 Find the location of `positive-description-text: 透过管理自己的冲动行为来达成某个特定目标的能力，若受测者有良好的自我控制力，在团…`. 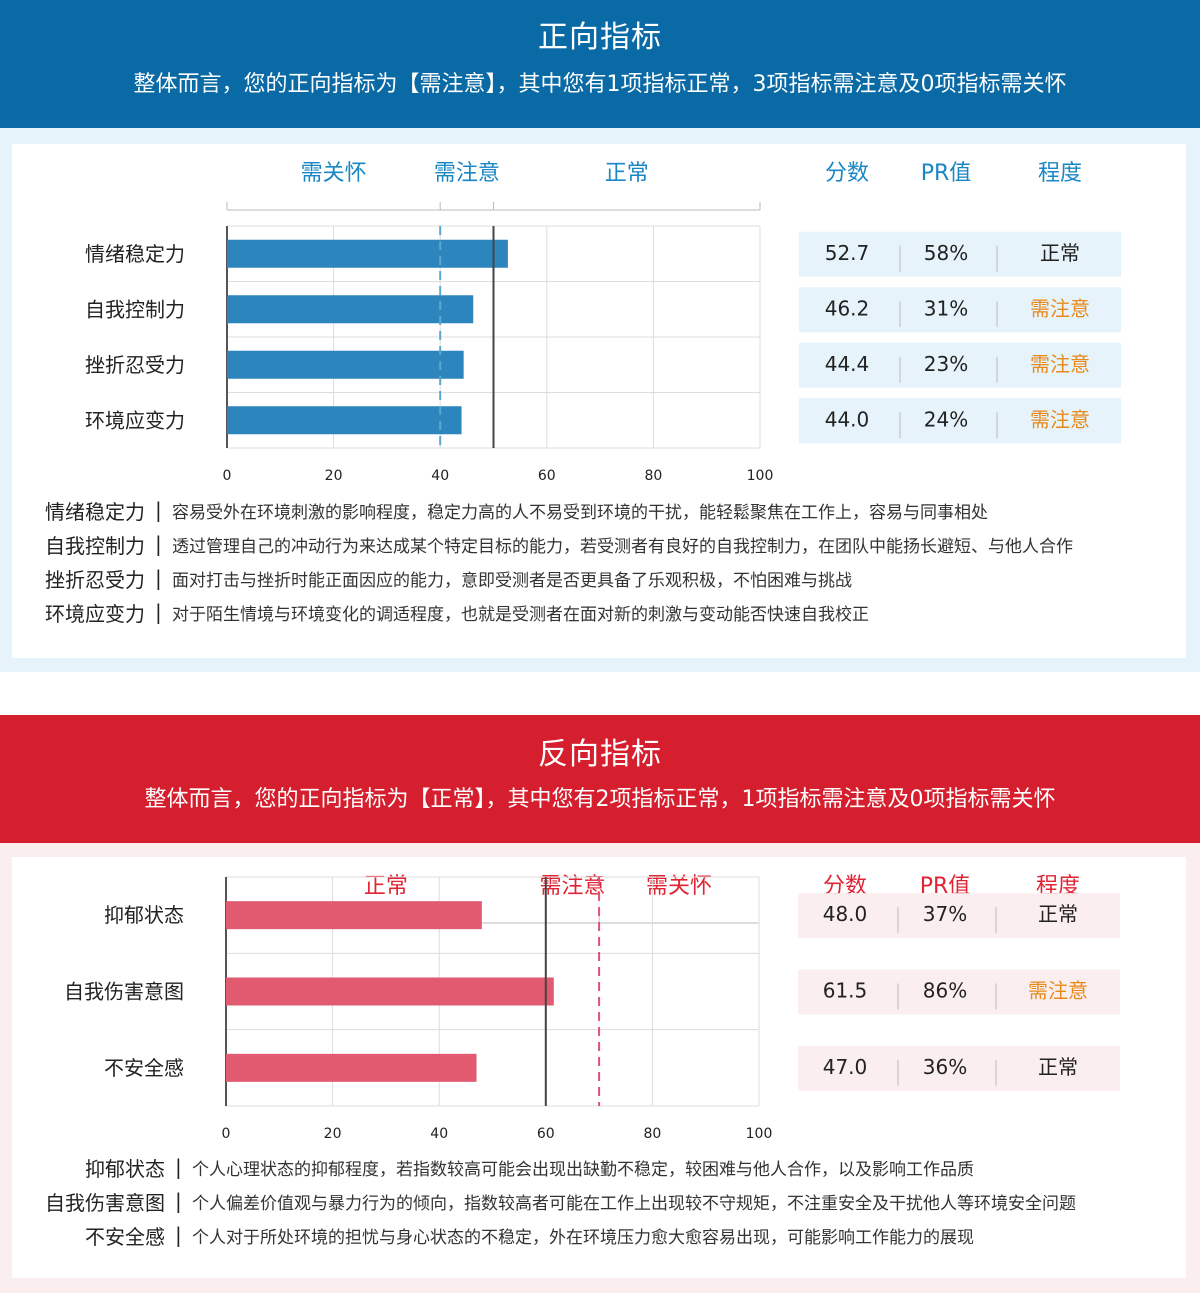

positive-description-text: 透过管理自己的冲动行为来达成某个特定目标的能力，若受测者有良好的自我控制力，在团… is located at coordinates (622, 547).